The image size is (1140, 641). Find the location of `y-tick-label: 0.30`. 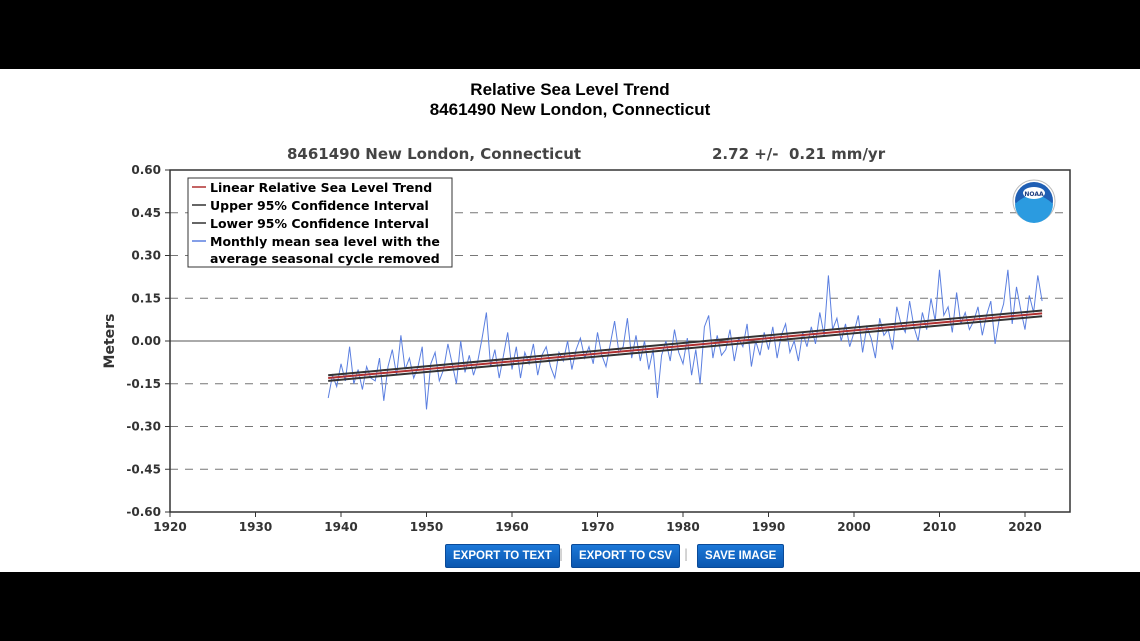

y-tick-label: 0.30 is located at coordinates (146, 256).